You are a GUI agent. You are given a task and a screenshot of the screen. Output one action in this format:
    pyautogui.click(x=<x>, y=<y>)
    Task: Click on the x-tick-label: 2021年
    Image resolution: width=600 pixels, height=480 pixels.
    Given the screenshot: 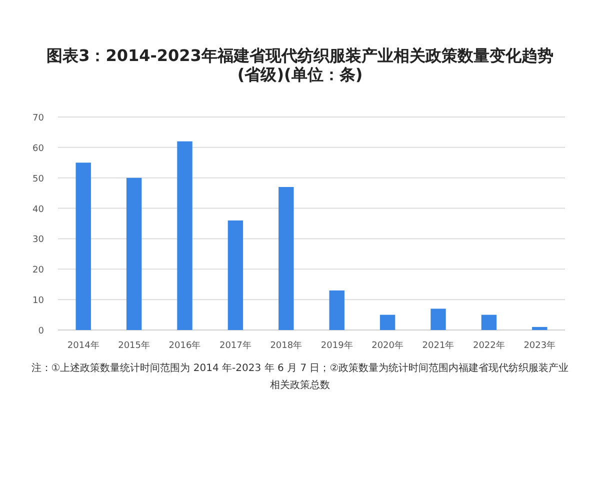 What is the action you would take?
    pyautogui.click(x=438, y=345)
    